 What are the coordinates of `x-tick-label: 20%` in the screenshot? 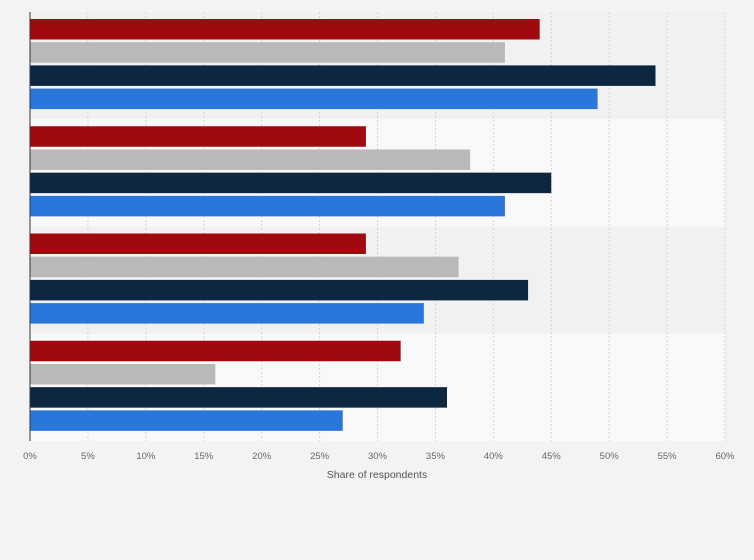 It's located at (262, 456).